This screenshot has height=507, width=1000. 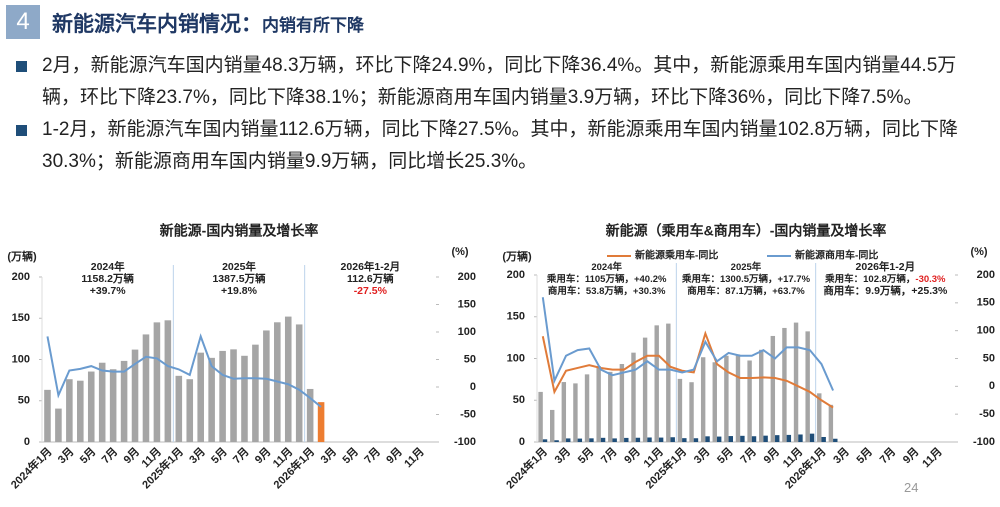 I want to click on slide-title: 新能源汽车内销情况：内销有所下降, so click(x=208, y=23).